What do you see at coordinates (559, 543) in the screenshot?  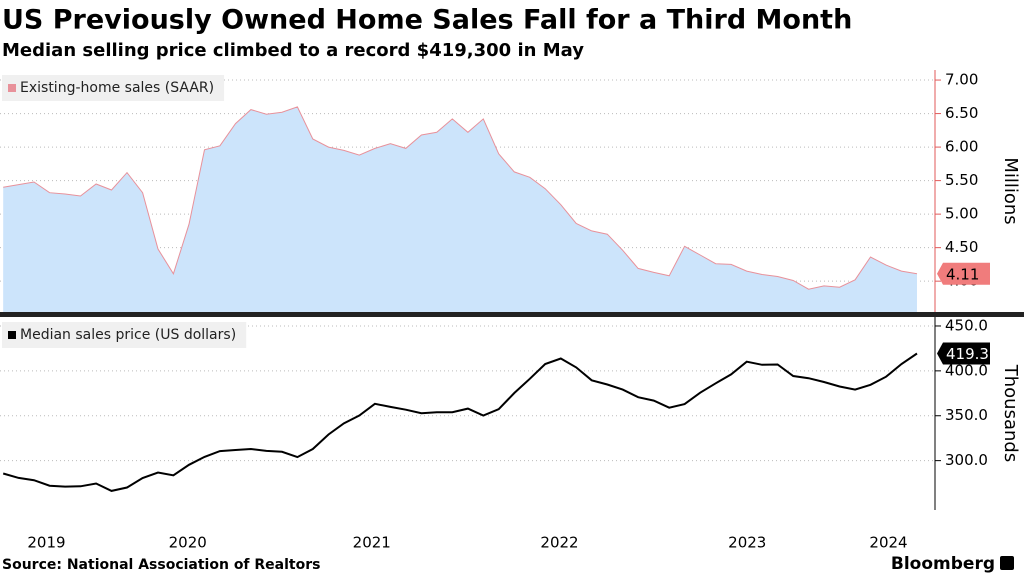 I see `x-tick-label: 2022` at bounding box center [559, 543].